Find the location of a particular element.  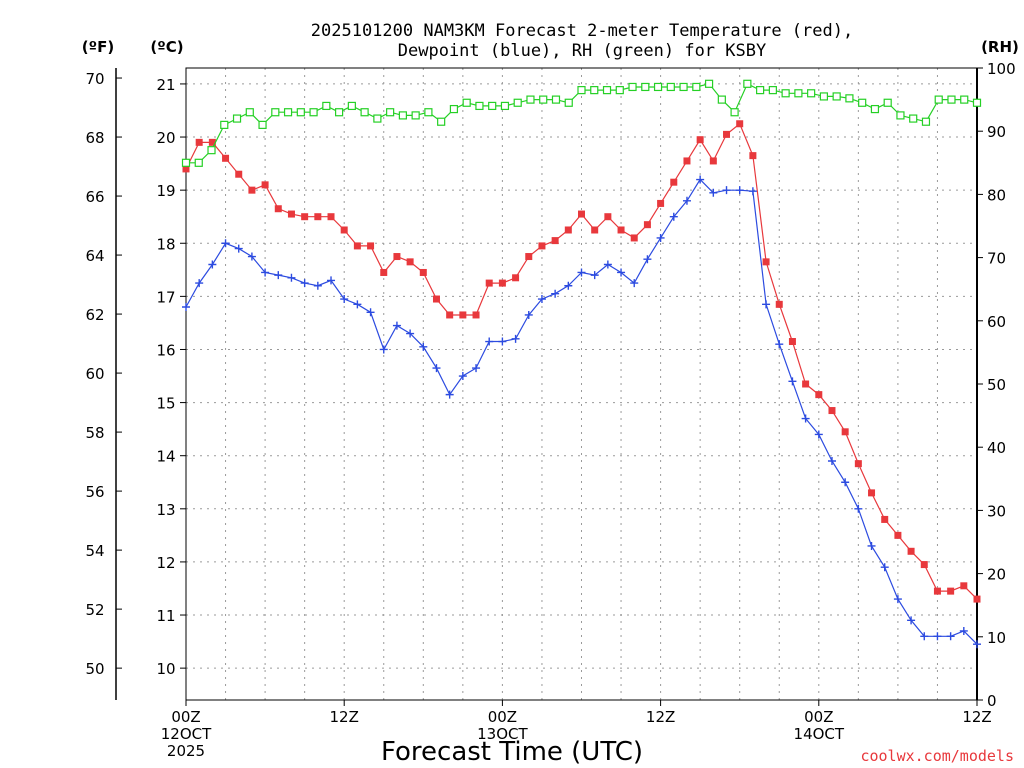

fahrenheit-tick-label-70: 70 is located at coordinates (94, 79).